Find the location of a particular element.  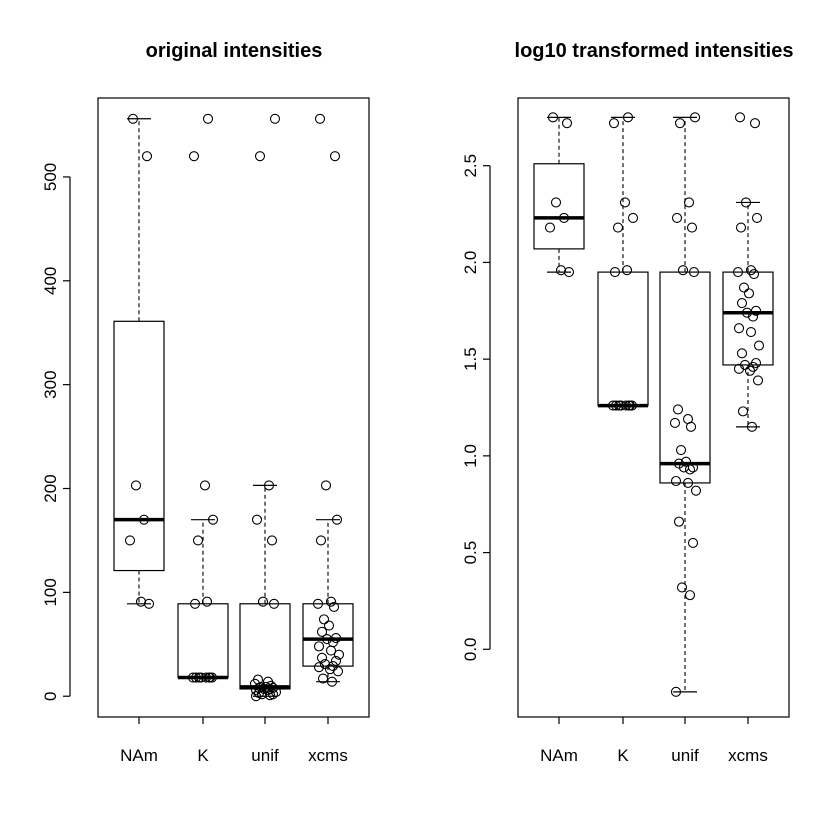

y-tick-label: 0.5 is located at coordinates (470, 553).